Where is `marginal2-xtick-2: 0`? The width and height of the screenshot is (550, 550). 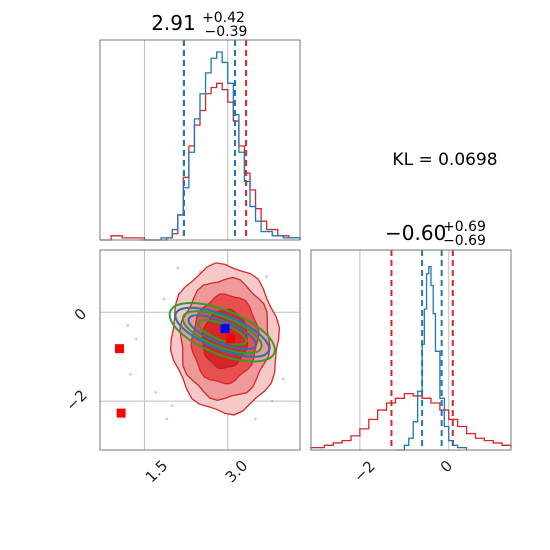
marginal2-xtick-2: 0 is located at coordinates (446, 466).